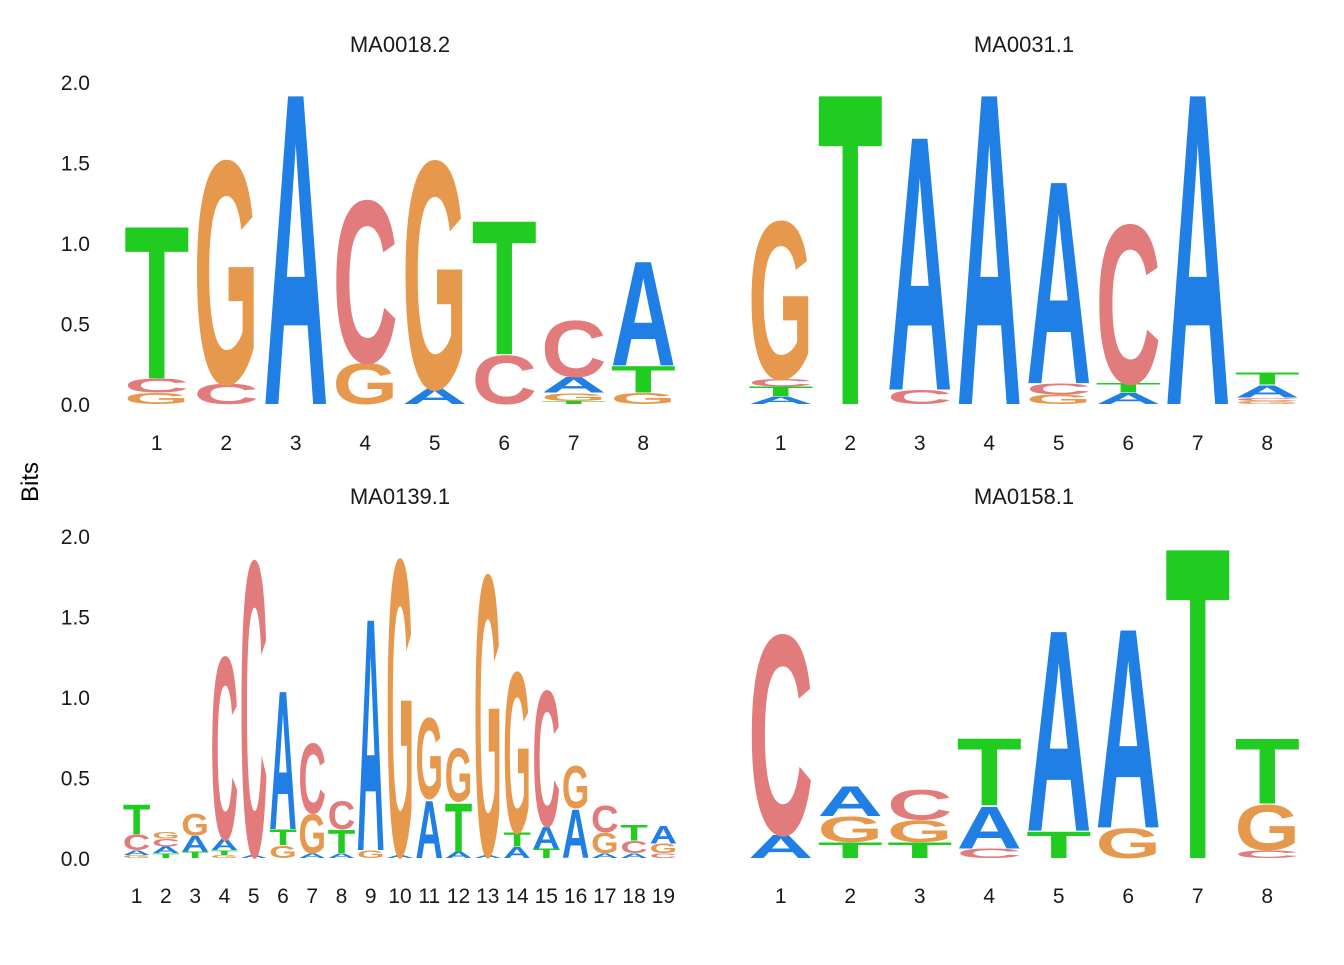 This screenshot has height=965, width=1344. Describe the element at coordinates (400, 496) in the screenshot. I see `panel-title: MA0139.1` at that location.